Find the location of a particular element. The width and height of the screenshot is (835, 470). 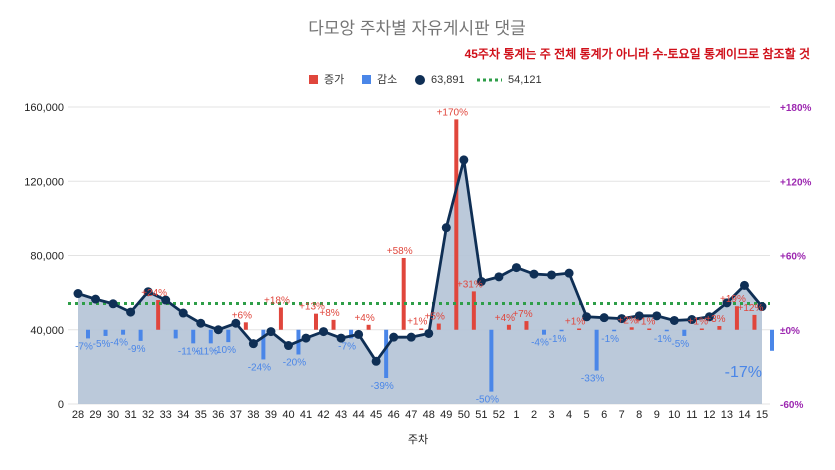

x-tick-label: 33 is located at coordinates (166, 415).